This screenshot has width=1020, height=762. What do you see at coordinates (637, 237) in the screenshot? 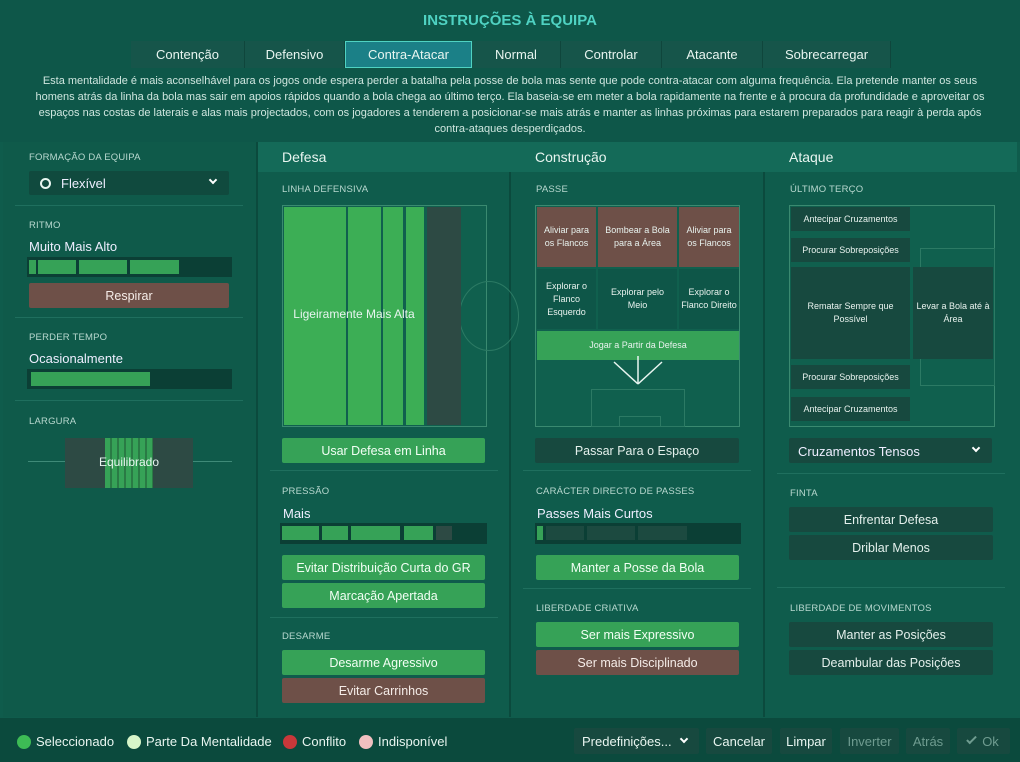
I see `cell: Bombear a Bola para a Área` at bounding box center [637, 237].